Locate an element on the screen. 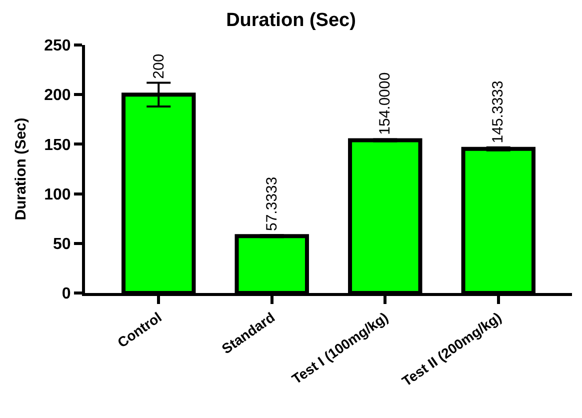  y-tick-label: 150 is located at coordinates (57, 145).